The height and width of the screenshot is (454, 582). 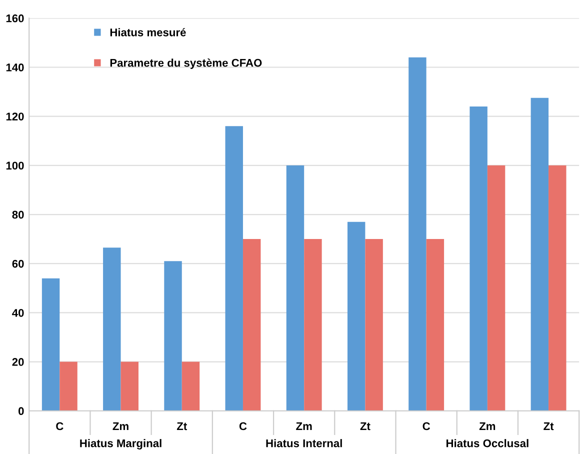 What do you see at coordinates (18, 214) in the screenshot?
I see `y-tick-label: 80` at bounding box center [18, 214].